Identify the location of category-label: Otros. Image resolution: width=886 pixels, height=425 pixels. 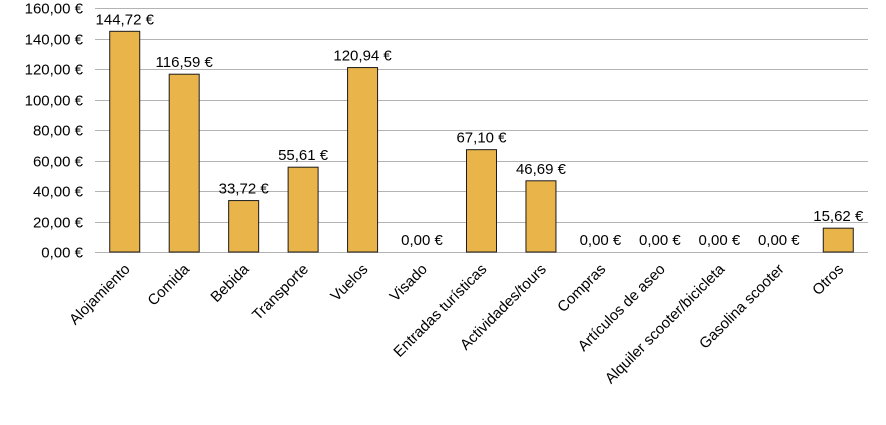
(828, 280).